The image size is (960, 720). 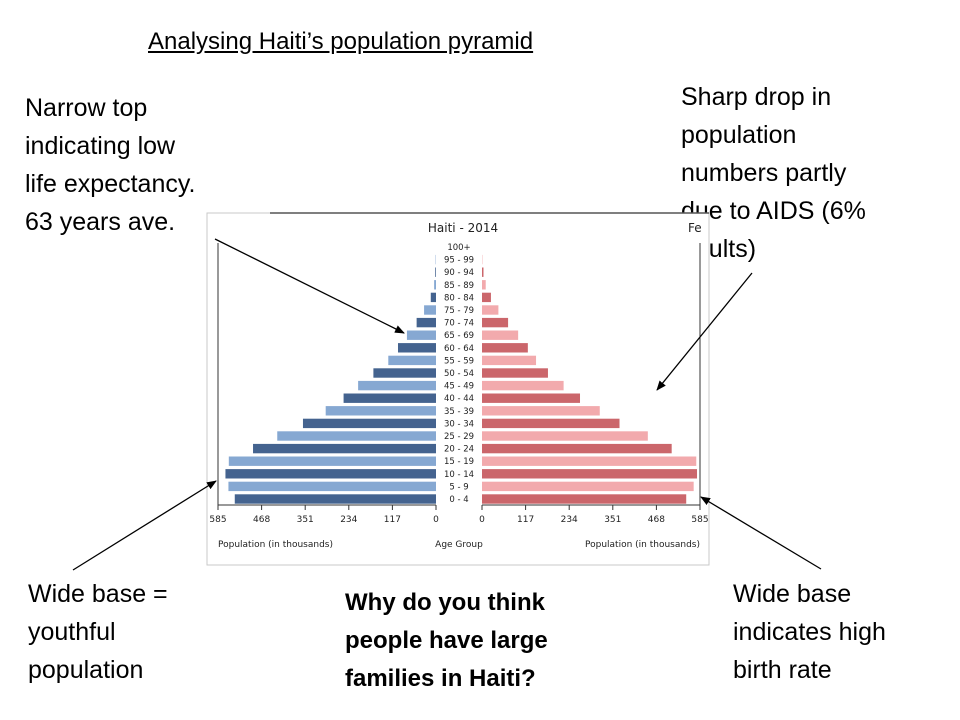 What do you see at coordinates (459, 450) in the screenshot?
I see `age-label-4: 20 - 24` at bounding box center [459, 450].